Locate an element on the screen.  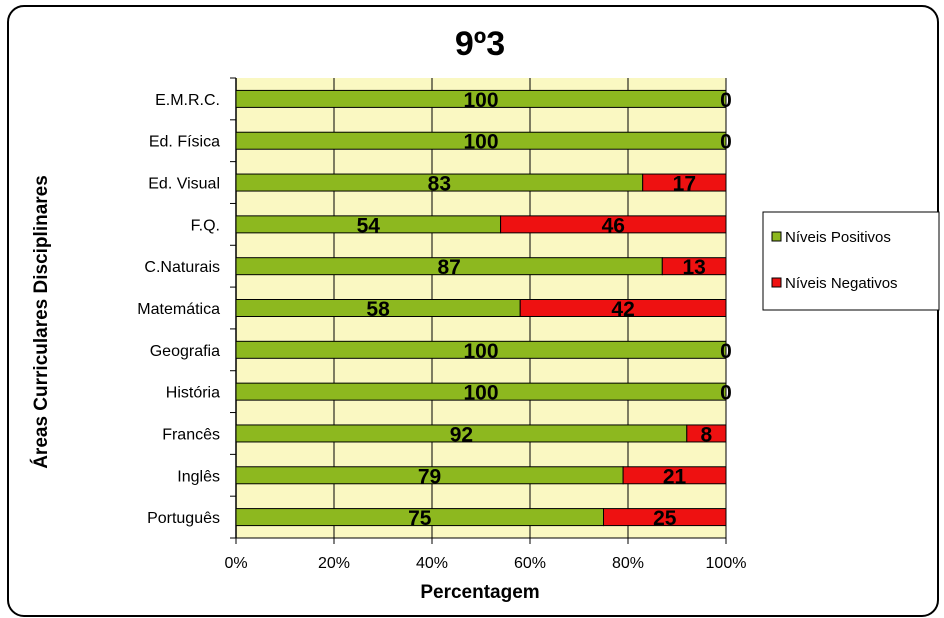
data-label-positive: 58 is located at coordinates (378, 309).